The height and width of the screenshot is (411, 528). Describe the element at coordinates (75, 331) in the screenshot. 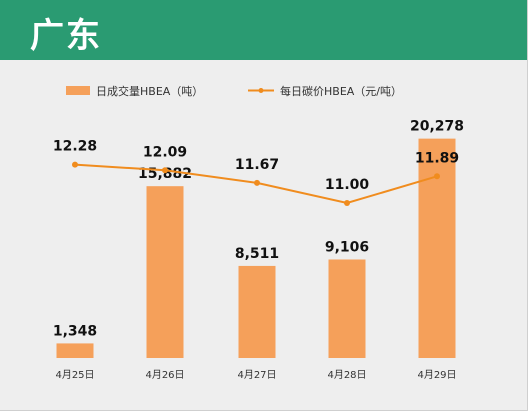

I see `bar-value-label: 1,348` at that location.